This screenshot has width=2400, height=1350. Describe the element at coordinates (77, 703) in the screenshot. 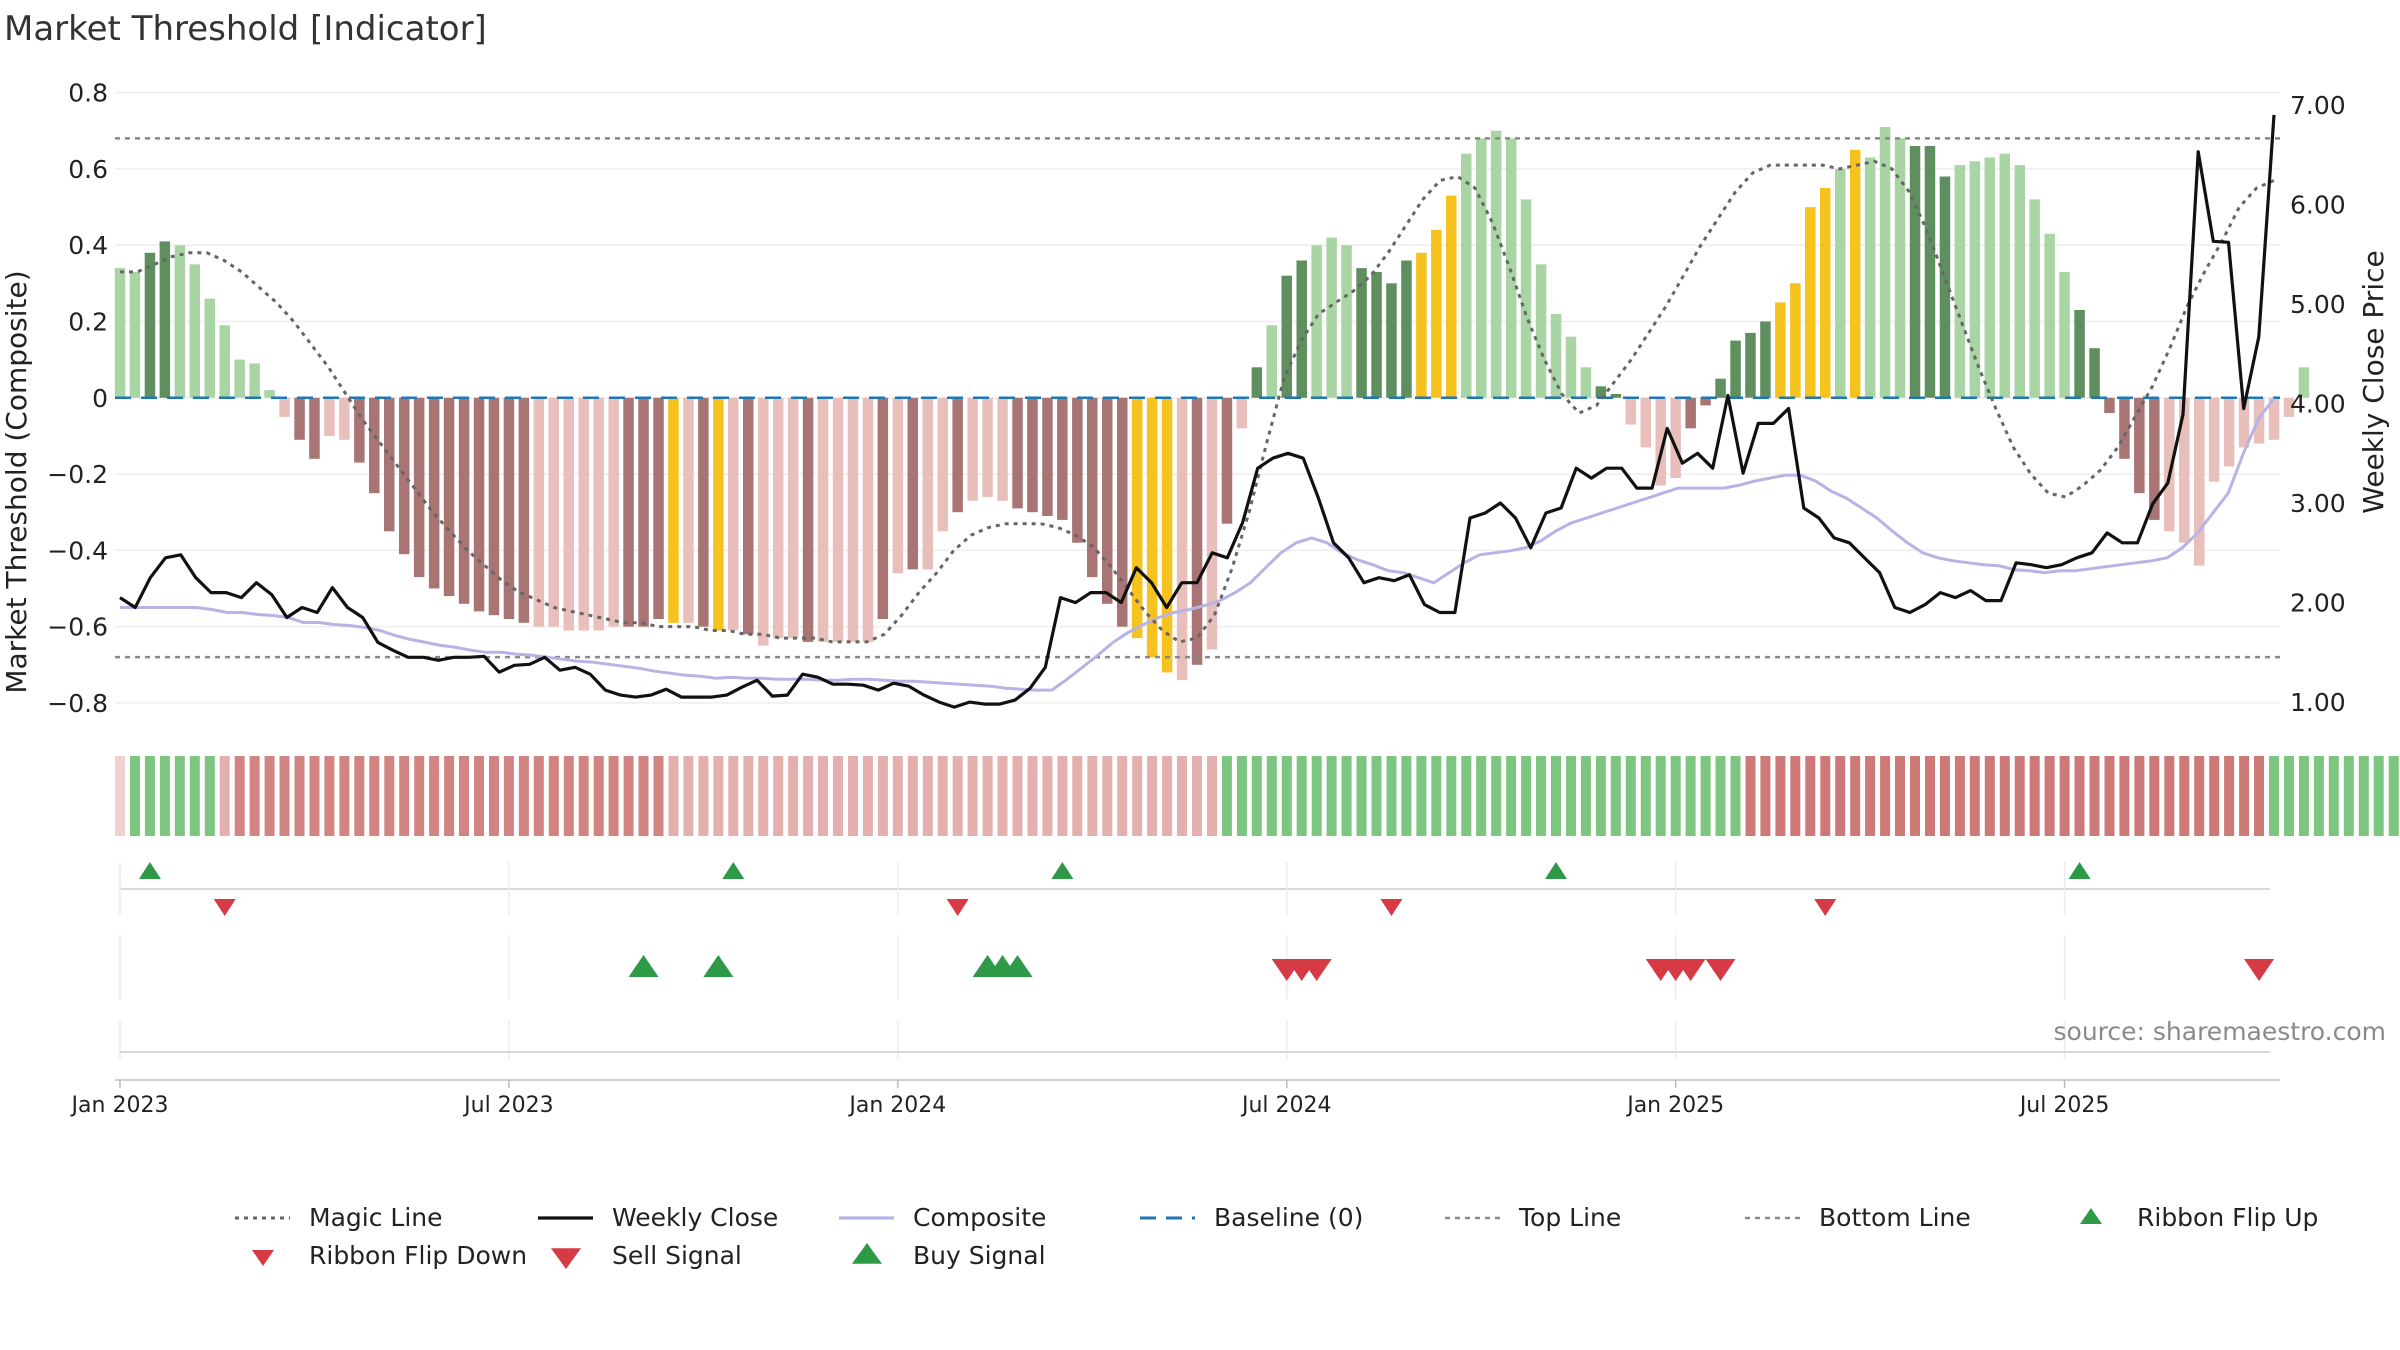

I see `y-tick-label: −0.8` at that location.